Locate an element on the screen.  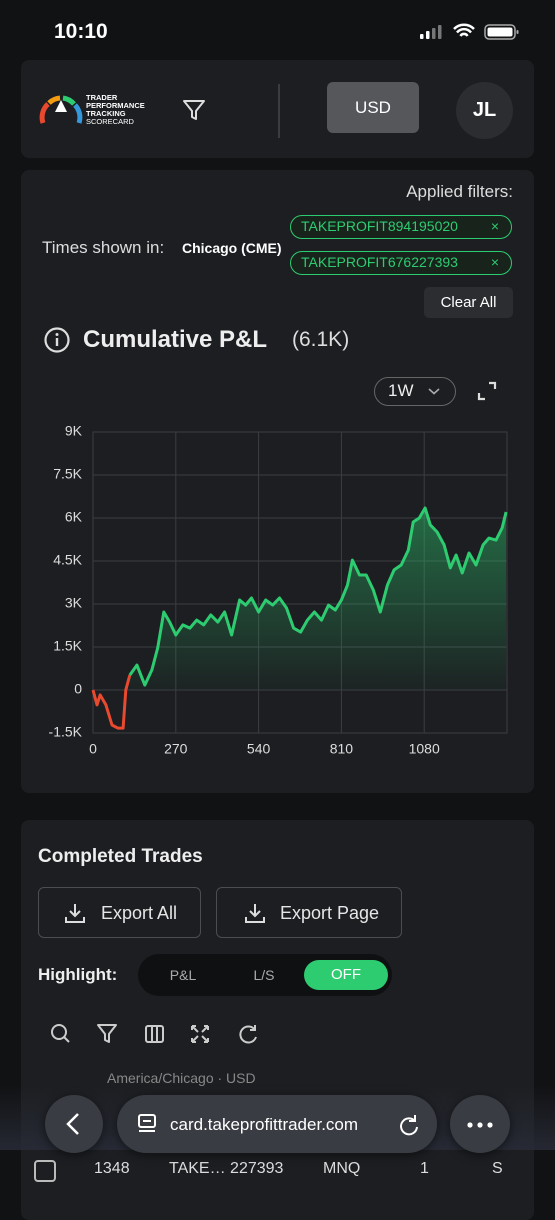
cell: TAKE… 227393 is located at coordinates (226, 1168).